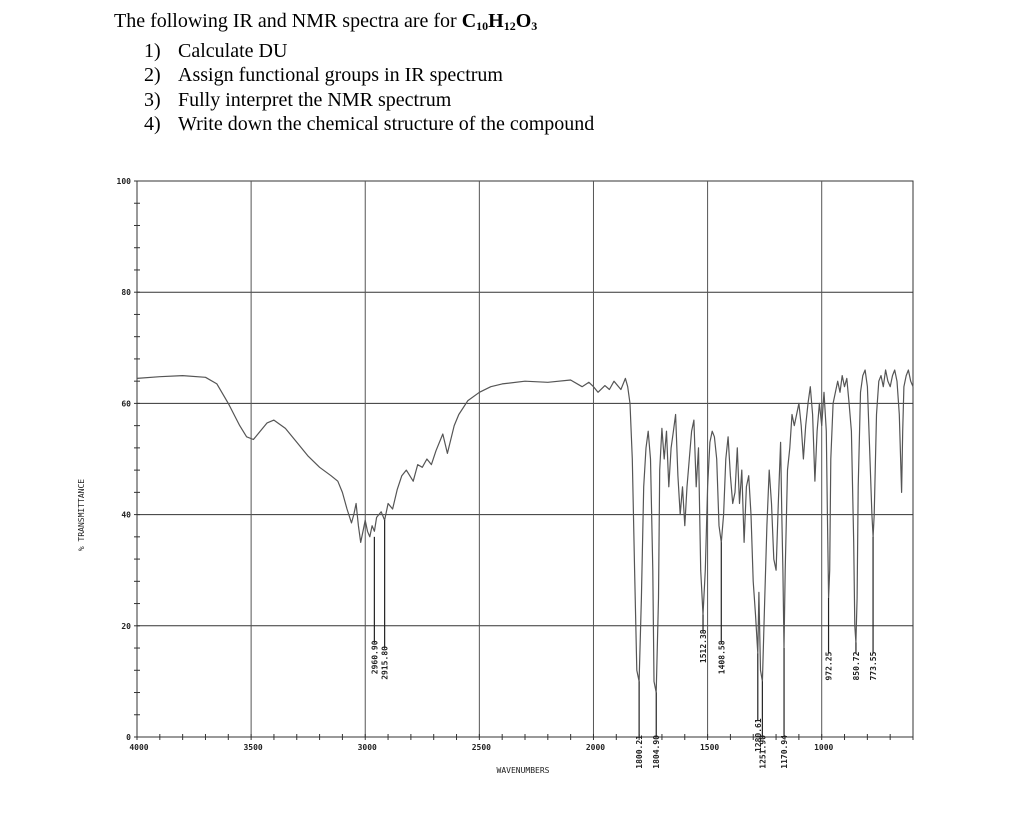  I want to click on y-tick-label: 40, so click(126, 515).